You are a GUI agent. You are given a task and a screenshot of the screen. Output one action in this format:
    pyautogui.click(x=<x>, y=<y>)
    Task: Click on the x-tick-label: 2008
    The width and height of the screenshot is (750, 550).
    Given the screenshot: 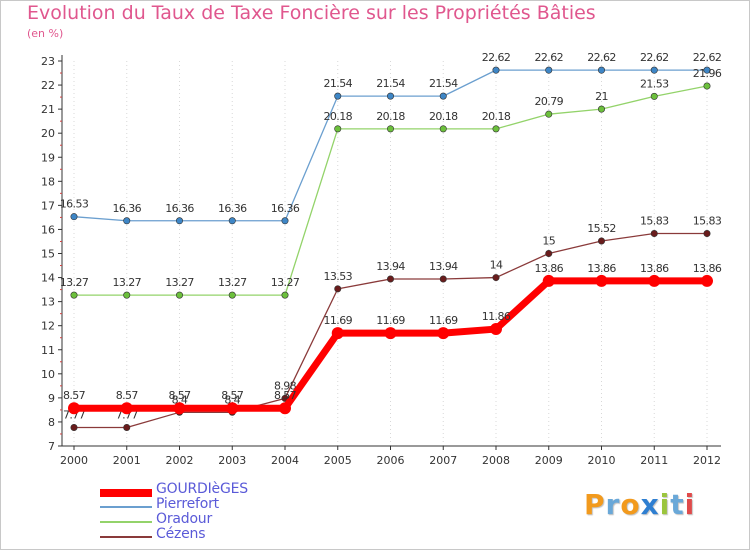 What is the action you would take?
    pyautogui.click(x=496, y=460)
    